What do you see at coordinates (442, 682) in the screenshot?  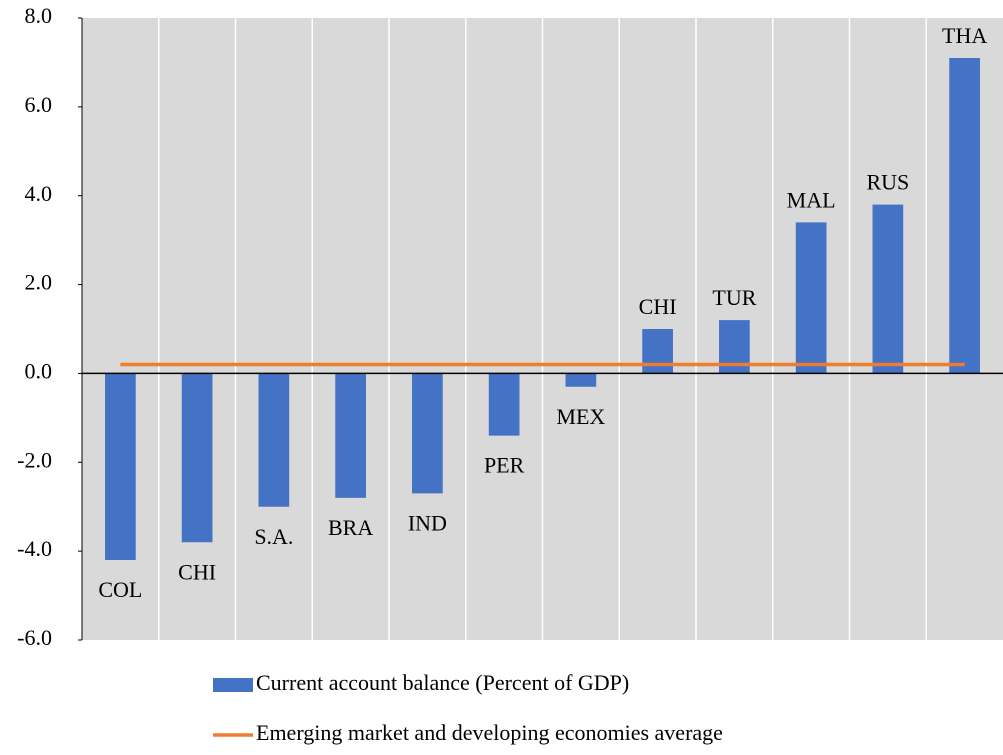 I see `legend-label: Current account balance (Percent of GDP)` at bounding box center [442, 682].